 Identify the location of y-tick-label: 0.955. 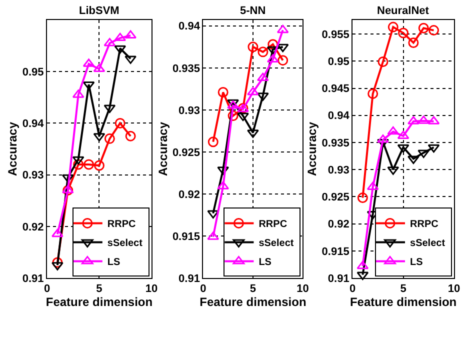
(336, 34).